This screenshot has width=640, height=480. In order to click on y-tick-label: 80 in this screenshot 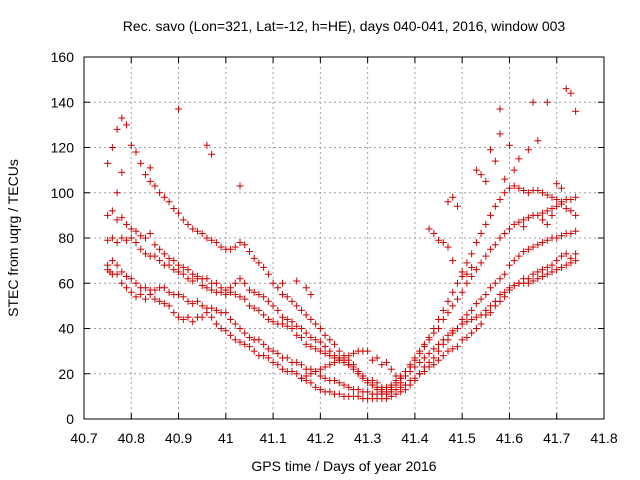, I will do `click(66, 238)`.